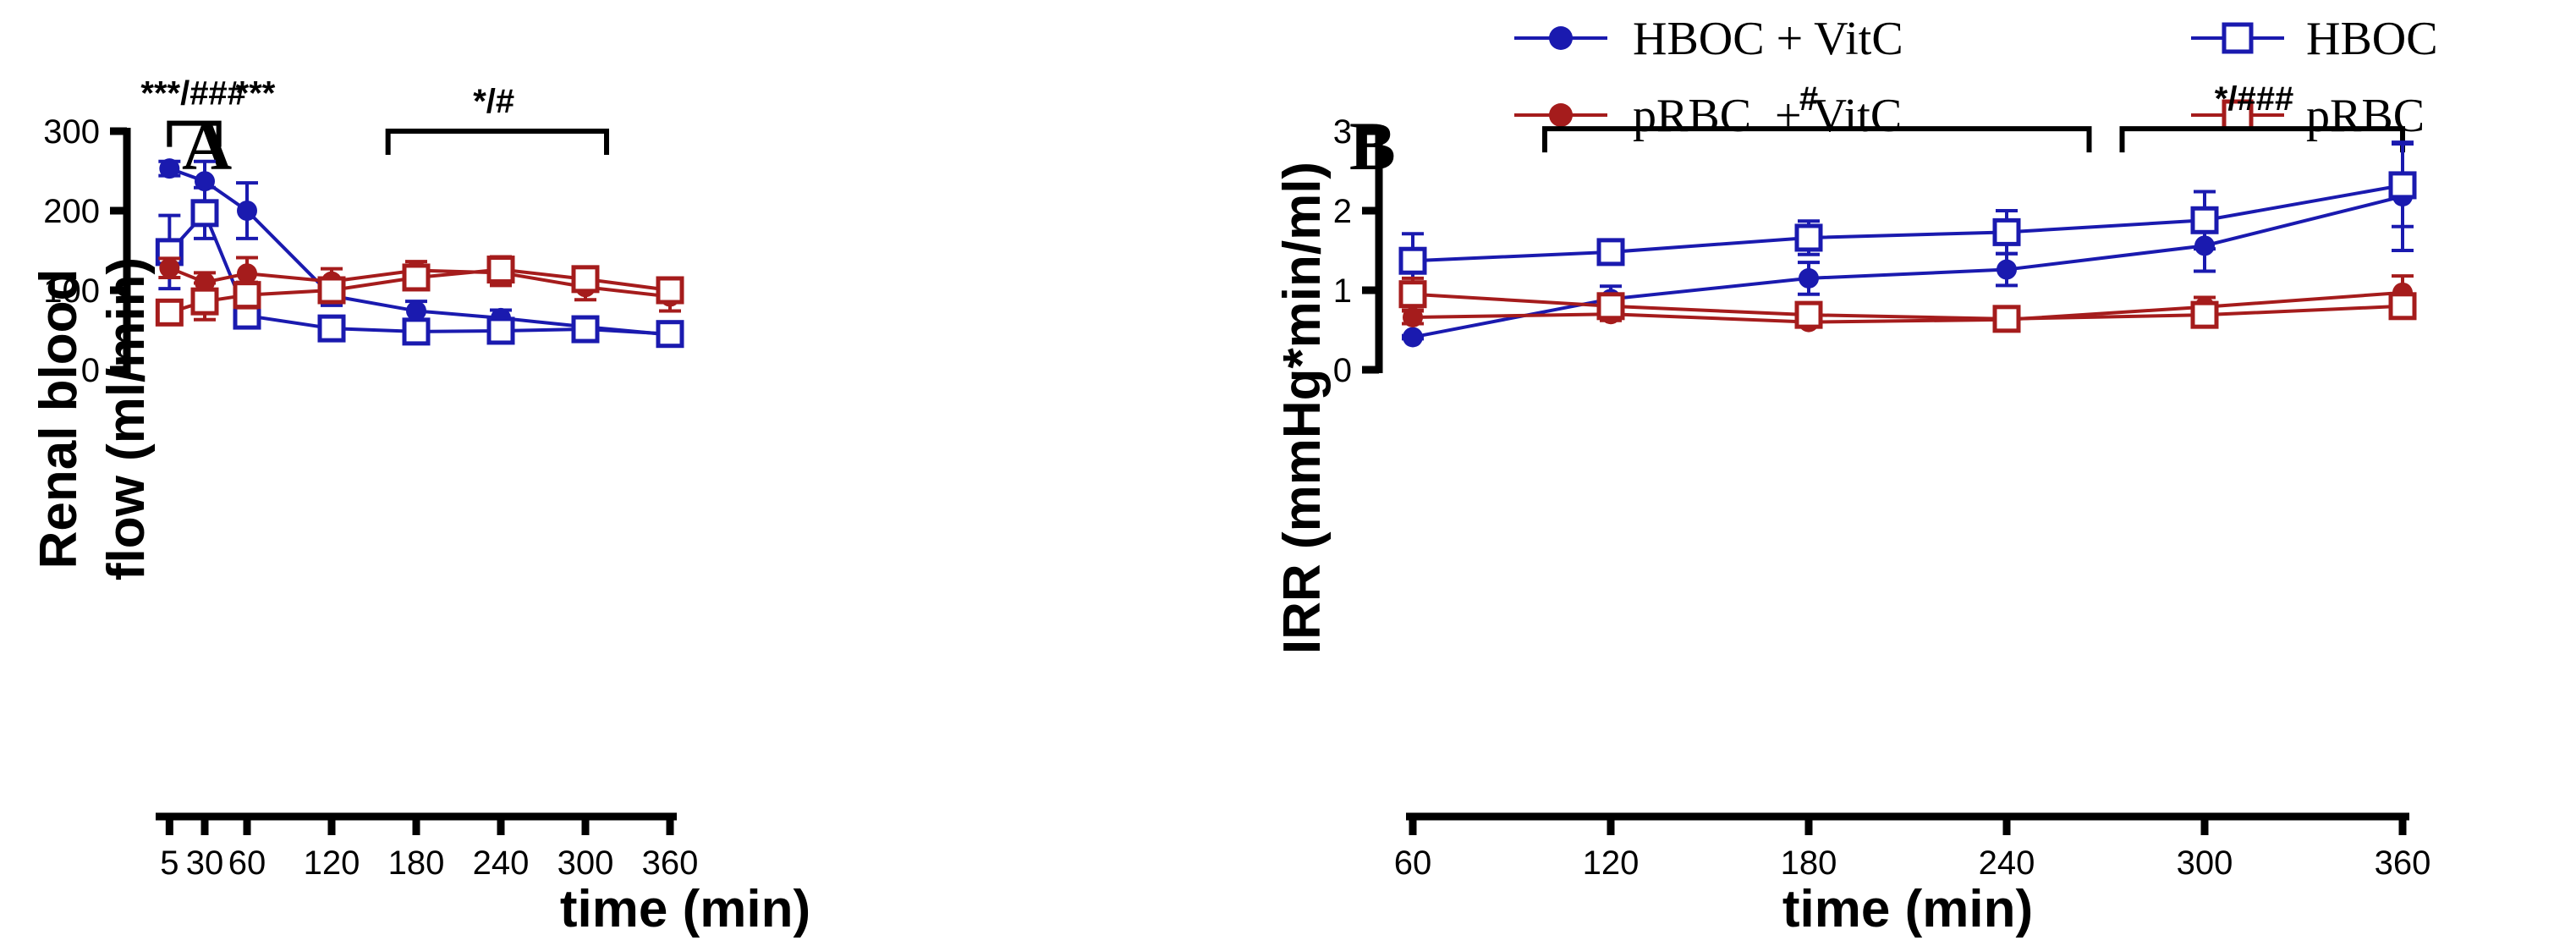 The height and width of the screenshot is (946, 2576). Describe the element at coordinates (1809, 863) in the screenshot. I see `panel-b-xtick-label: 180` at that location.